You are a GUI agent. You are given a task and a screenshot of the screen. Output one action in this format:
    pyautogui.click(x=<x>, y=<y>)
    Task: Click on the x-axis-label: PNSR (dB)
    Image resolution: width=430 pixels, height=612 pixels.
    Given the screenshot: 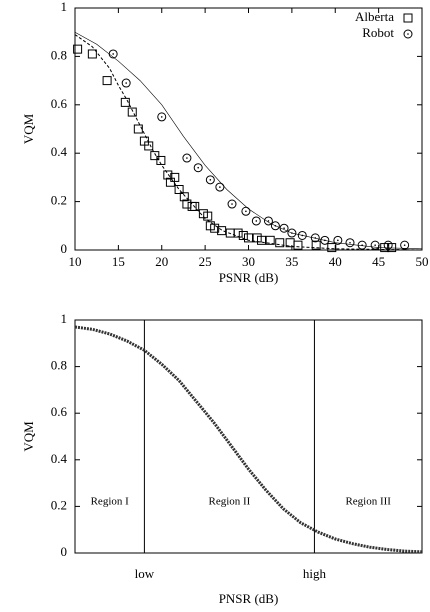 What is the action you would take?
    pyautogui.click(x=249, y=598)
    